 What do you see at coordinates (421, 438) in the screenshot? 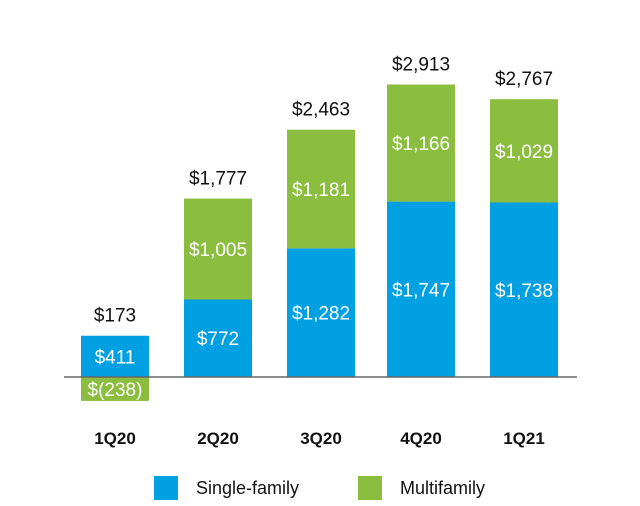
I see `x-tick-label-4q20: 4Q20` at bounding box center [421, 438].